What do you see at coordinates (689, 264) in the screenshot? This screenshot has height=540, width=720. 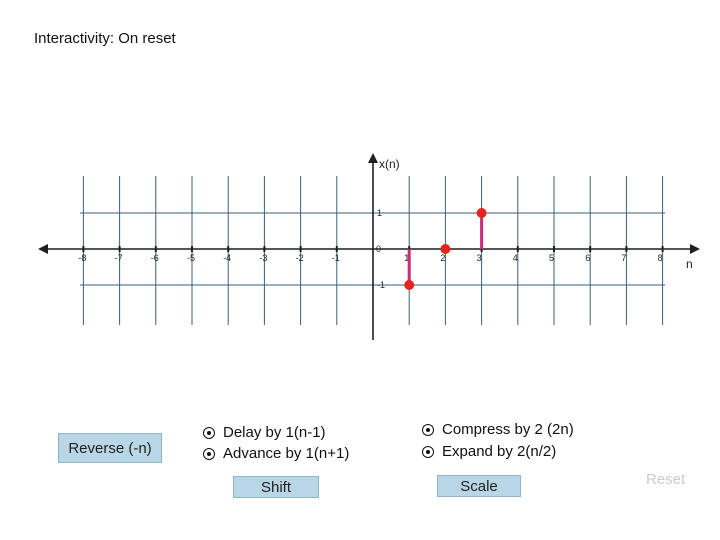 I see `x-axis-label: n` at bounding box center [689, 264].